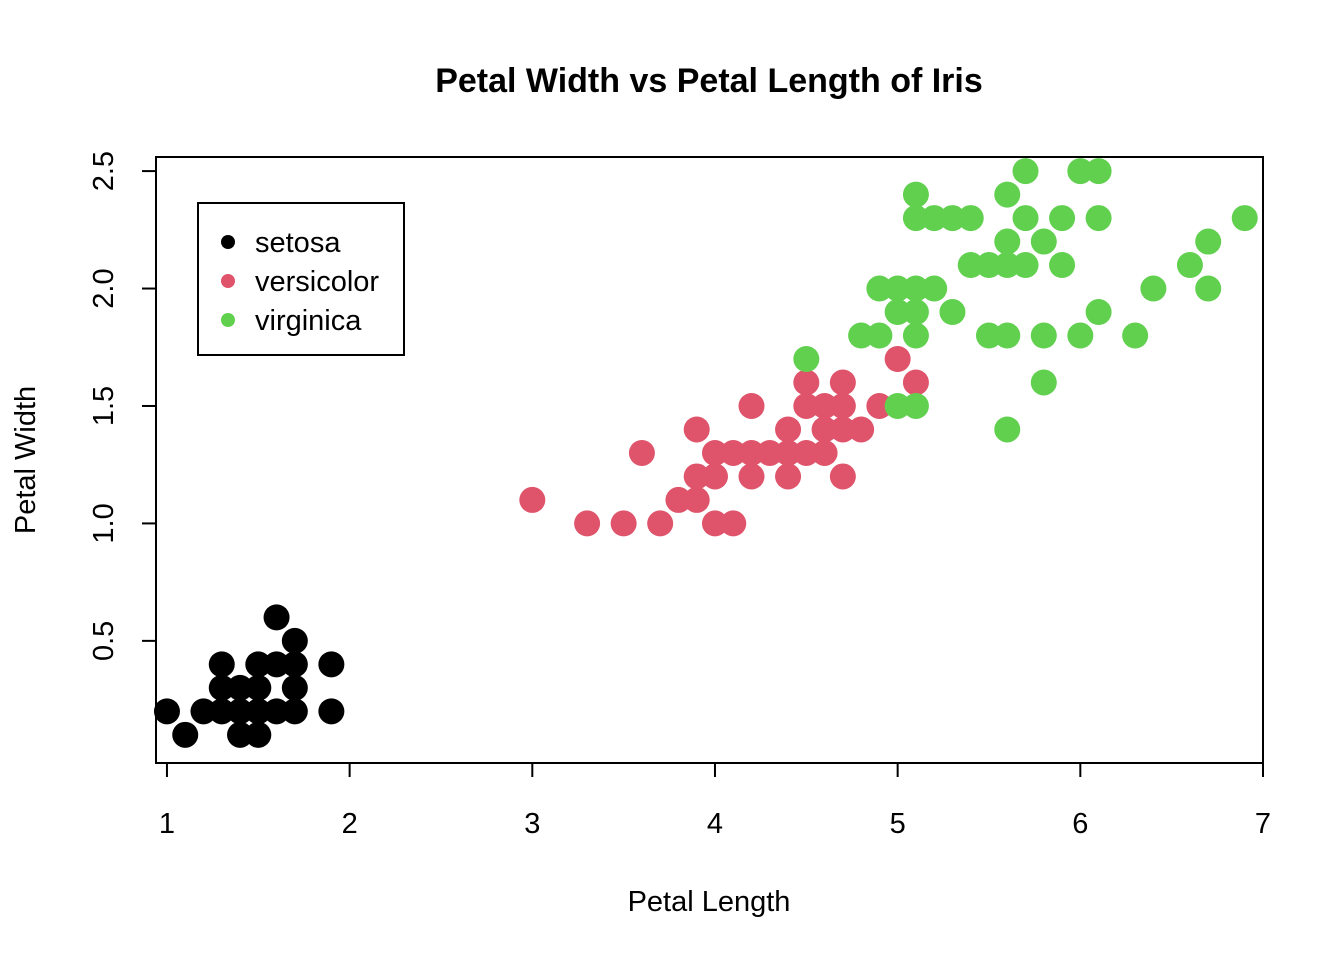 The height and width of the screenshot is (960, 1344). I want to click on legend-marker-versicolor, so click(228, 281).